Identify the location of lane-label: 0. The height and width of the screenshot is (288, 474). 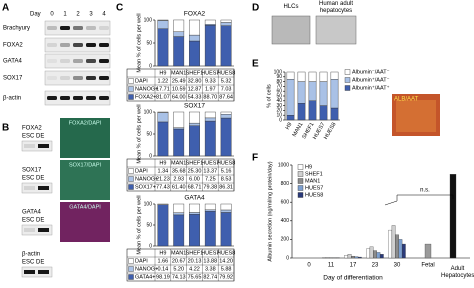
(52, 15).